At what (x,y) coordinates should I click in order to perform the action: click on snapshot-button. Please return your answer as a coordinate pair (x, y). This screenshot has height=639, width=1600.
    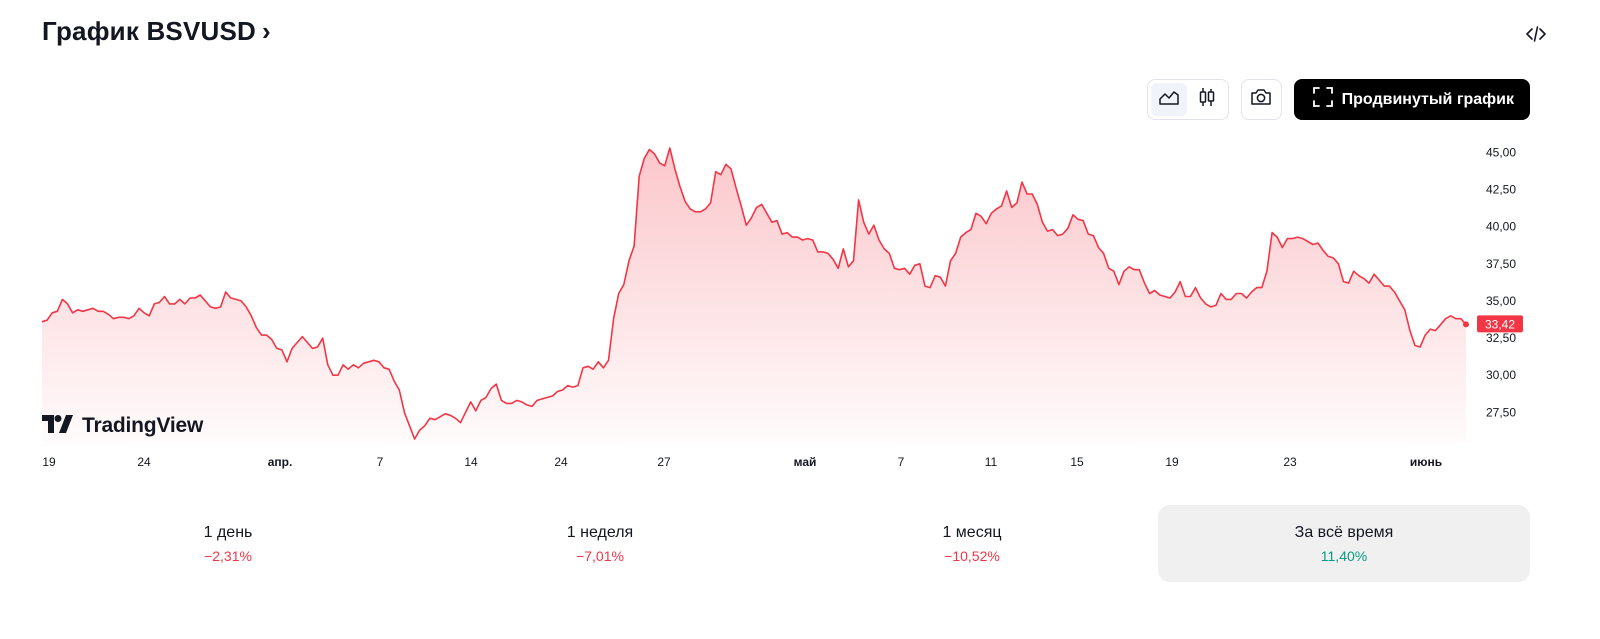
    Looking at the image, I should click on (1261, 99).